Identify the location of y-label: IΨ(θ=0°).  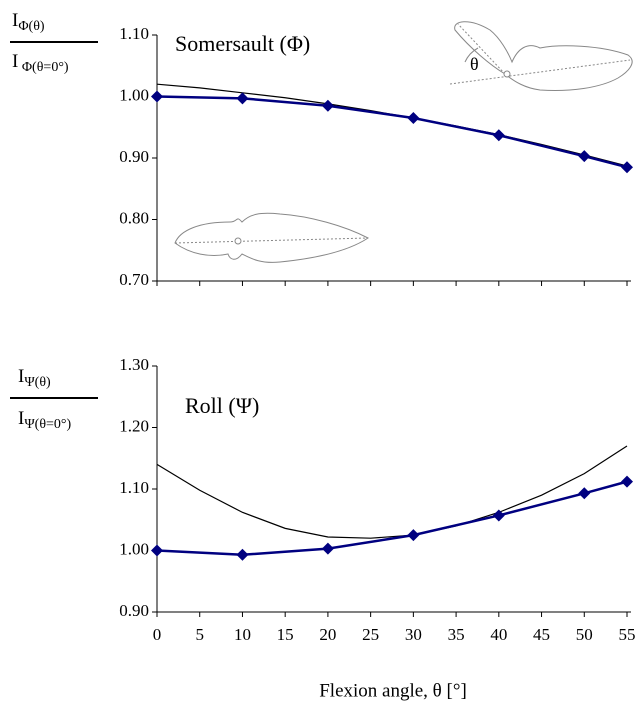
(45, 420).